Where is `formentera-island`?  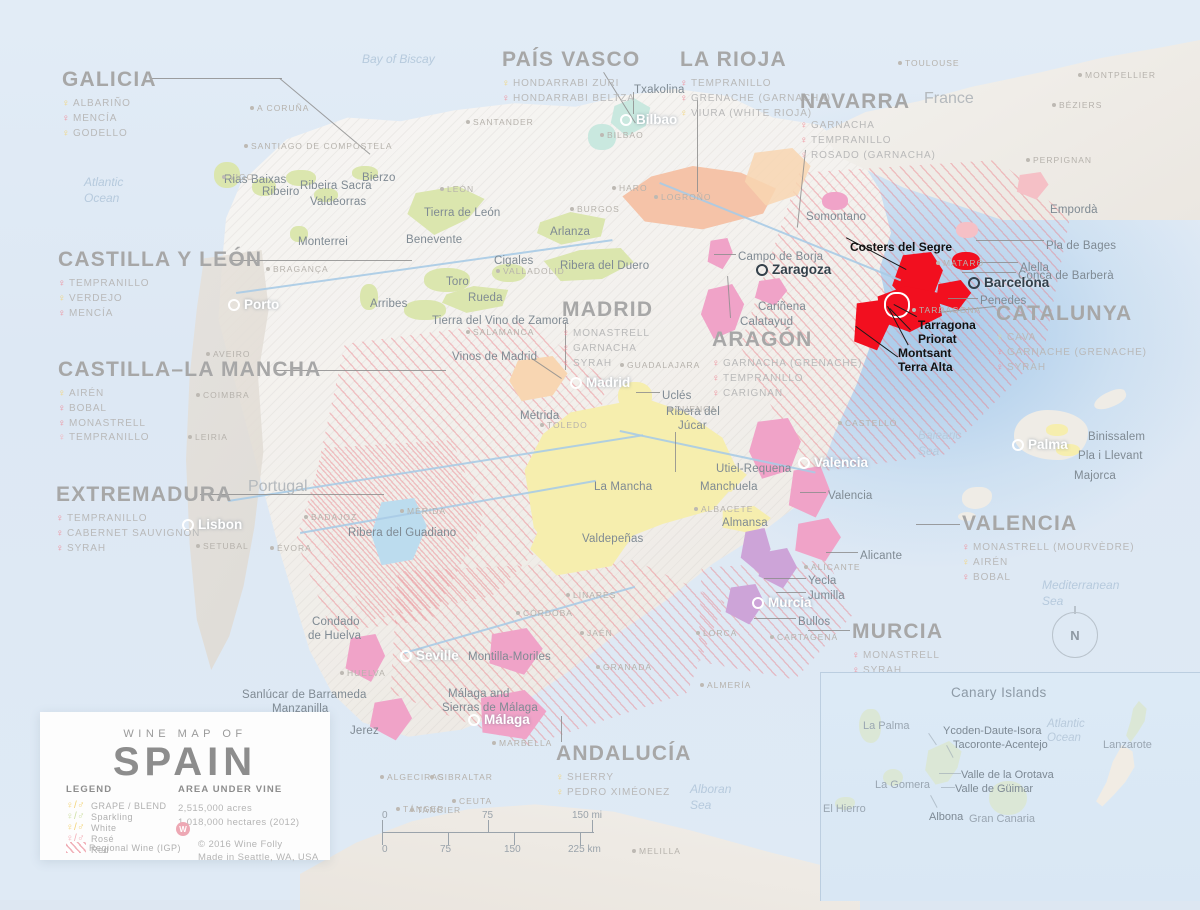 formentera-island is located at coordinates (967, 516).